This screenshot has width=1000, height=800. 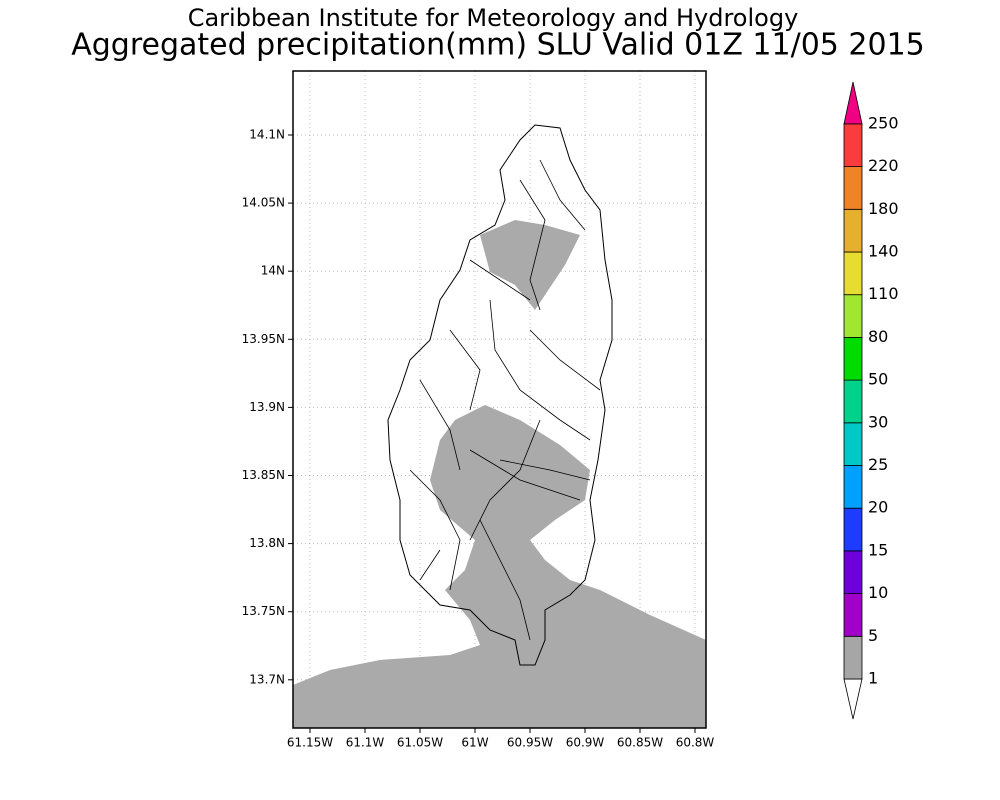 What do you see at coordinates (878, 592) in the screenshot?
I see `colorbar-label: 10` at bounding box center [878, 592].